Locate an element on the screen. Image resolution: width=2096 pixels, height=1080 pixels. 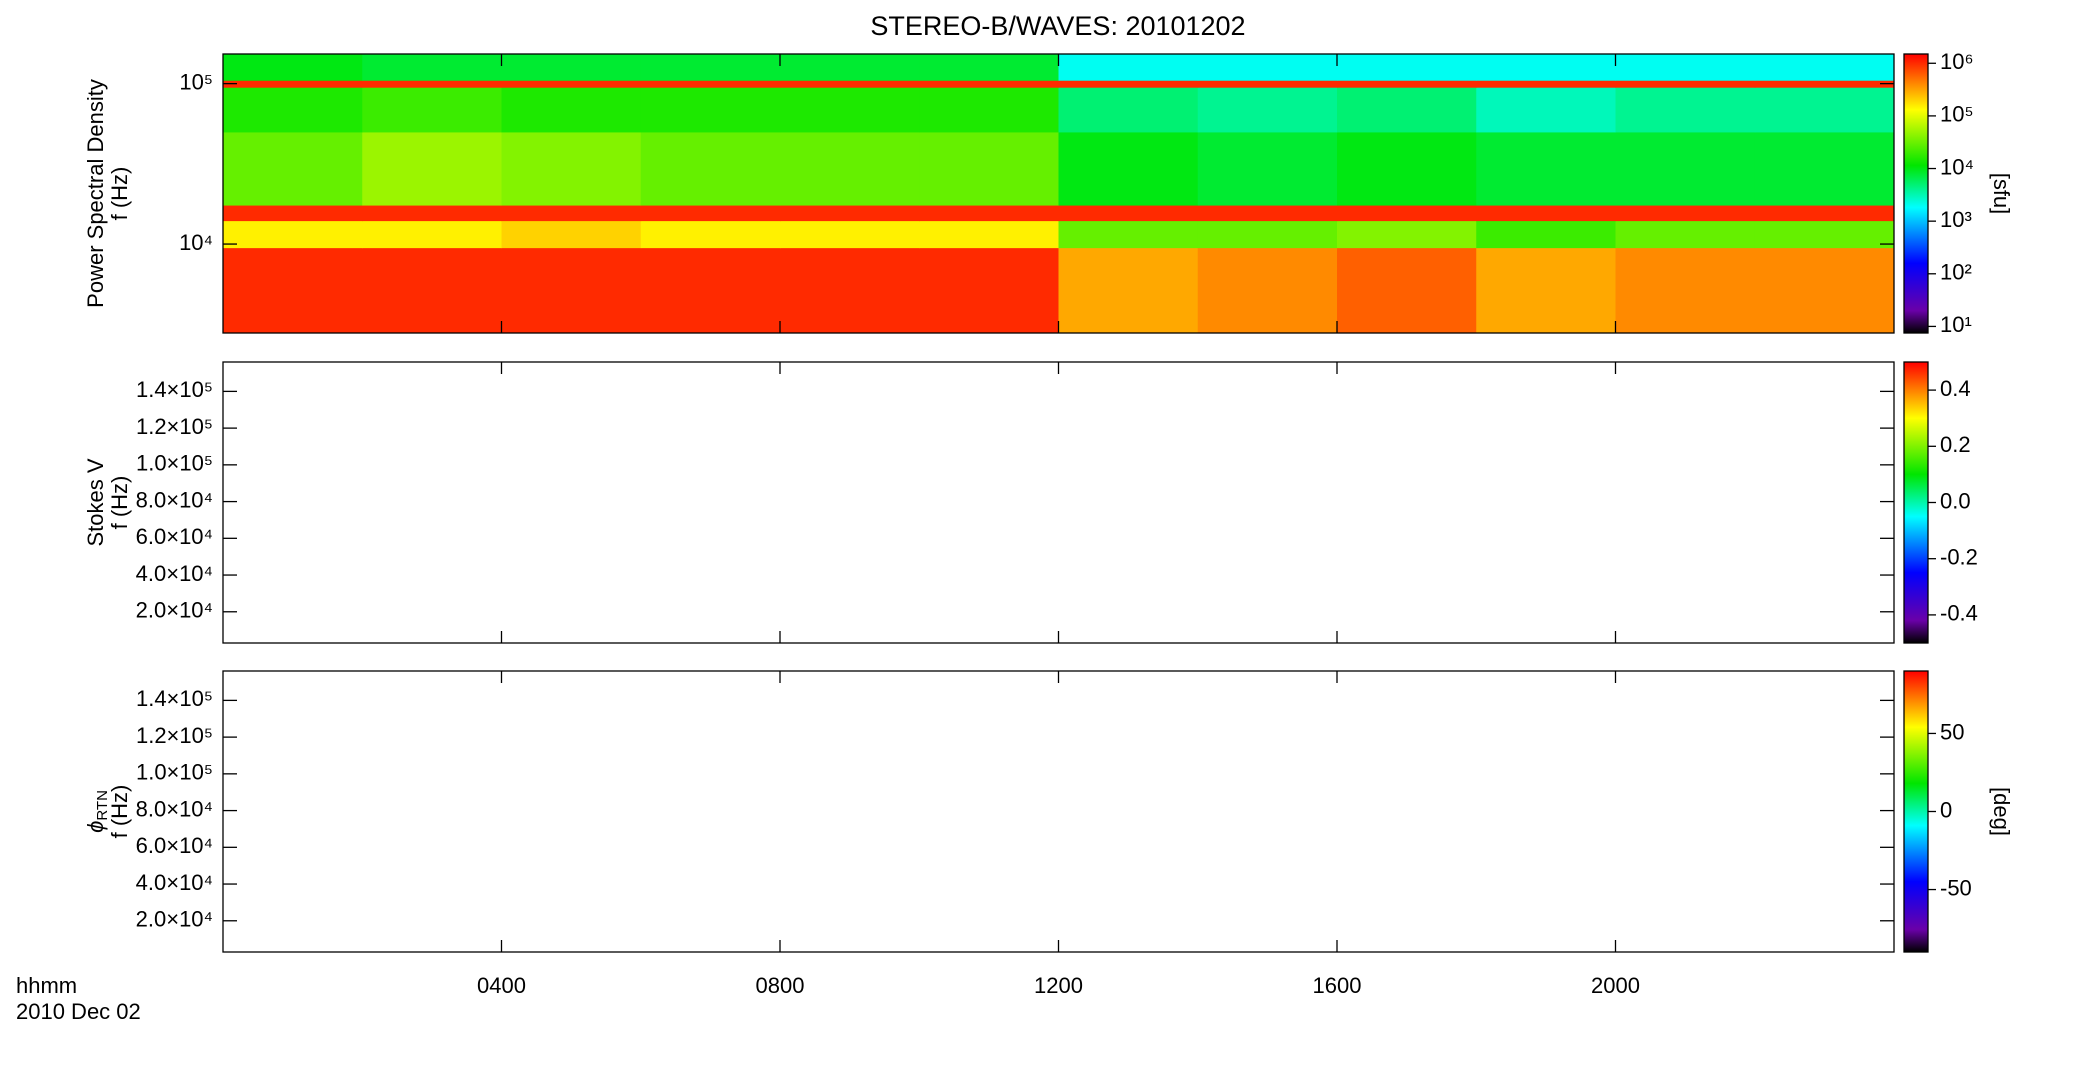
y-axis-label: Stokes V is located at coordinates (95, 502).